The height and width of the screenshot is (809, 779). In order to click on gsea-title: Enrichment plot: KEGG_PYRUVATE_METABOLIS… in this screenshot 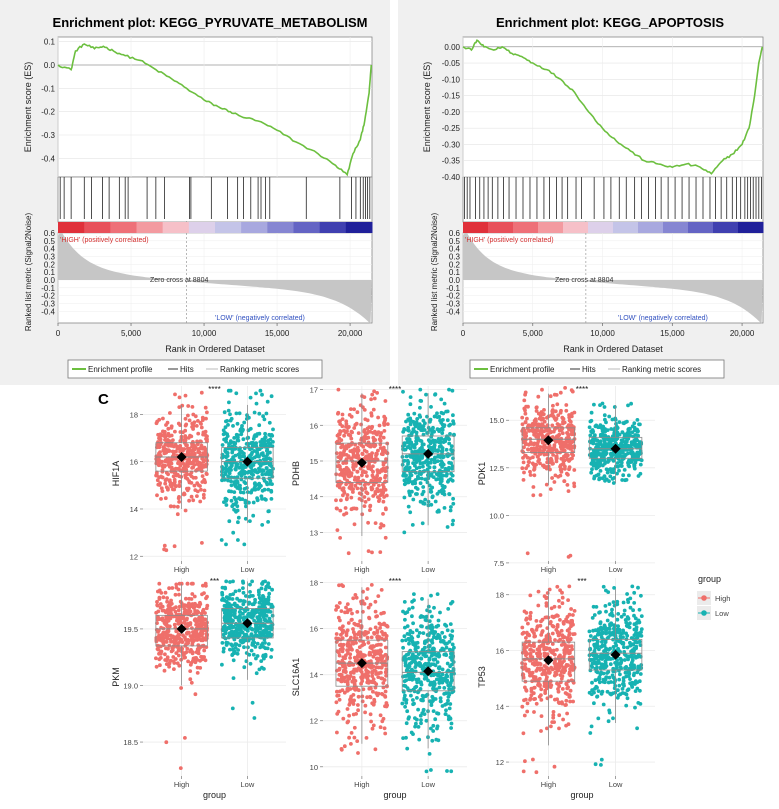, I will do `click(210, 22)`.